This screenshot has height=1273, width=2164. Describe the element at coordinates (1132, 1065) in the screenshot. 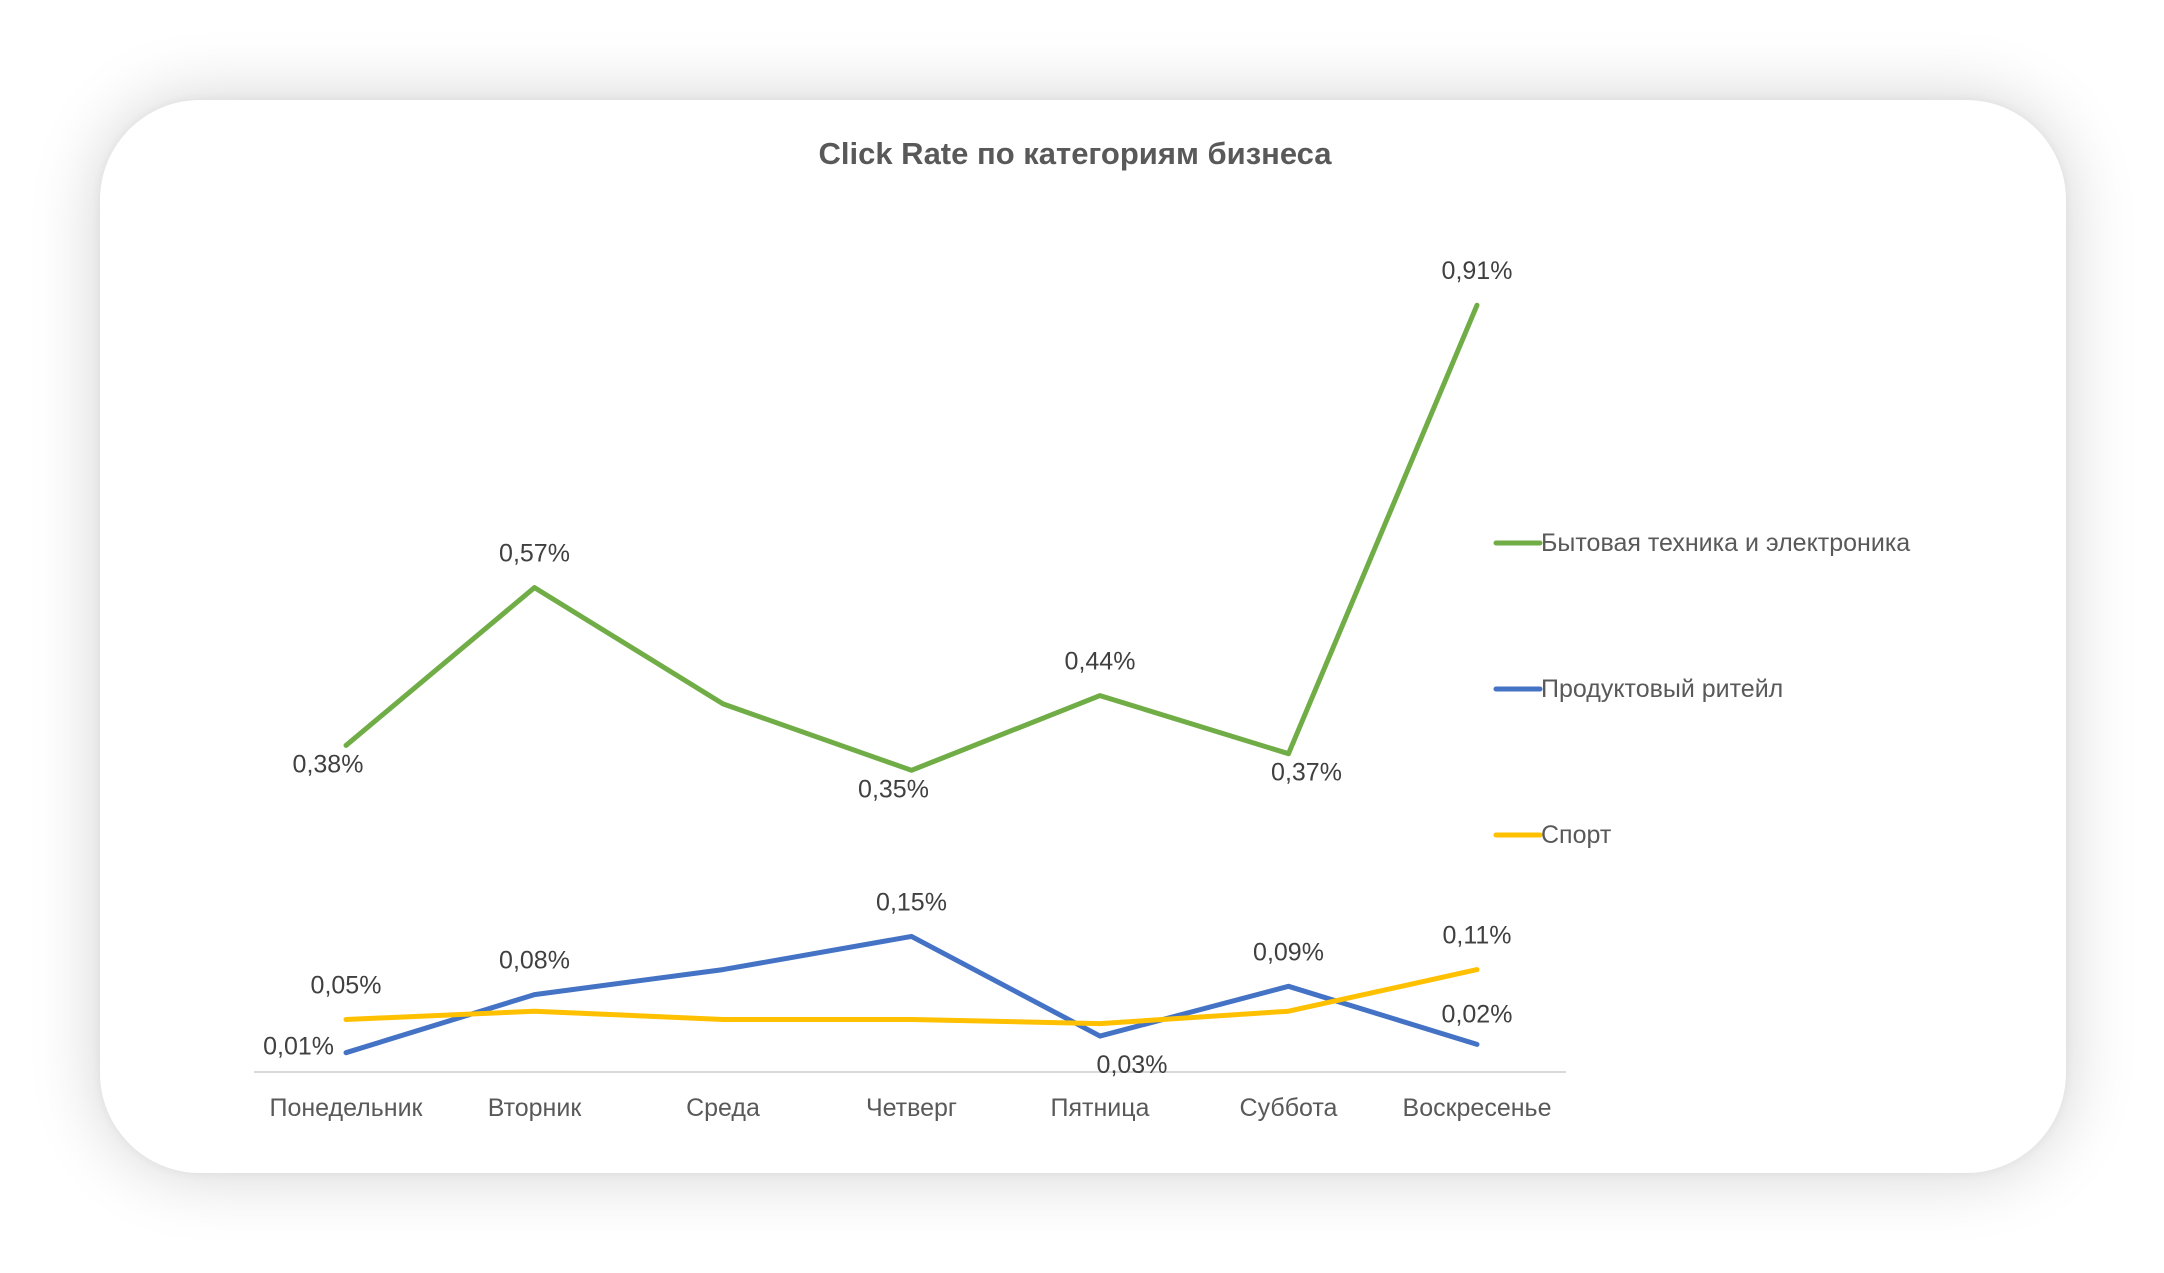

I see `data-label: 0,03%` at that location.